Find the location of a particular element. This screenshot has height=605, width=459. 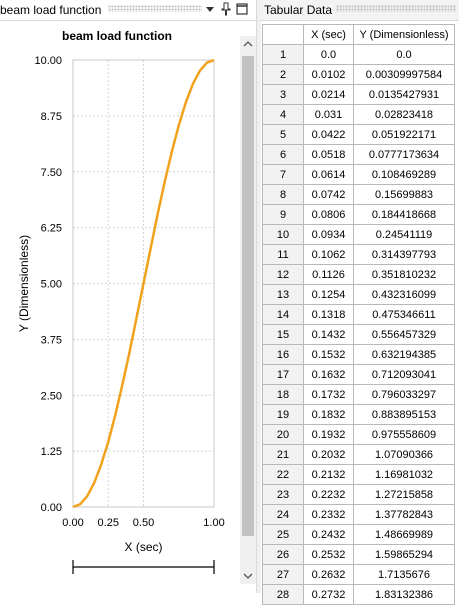

y-value-cell: 0.632194385 is located at coordinates (404, 354).